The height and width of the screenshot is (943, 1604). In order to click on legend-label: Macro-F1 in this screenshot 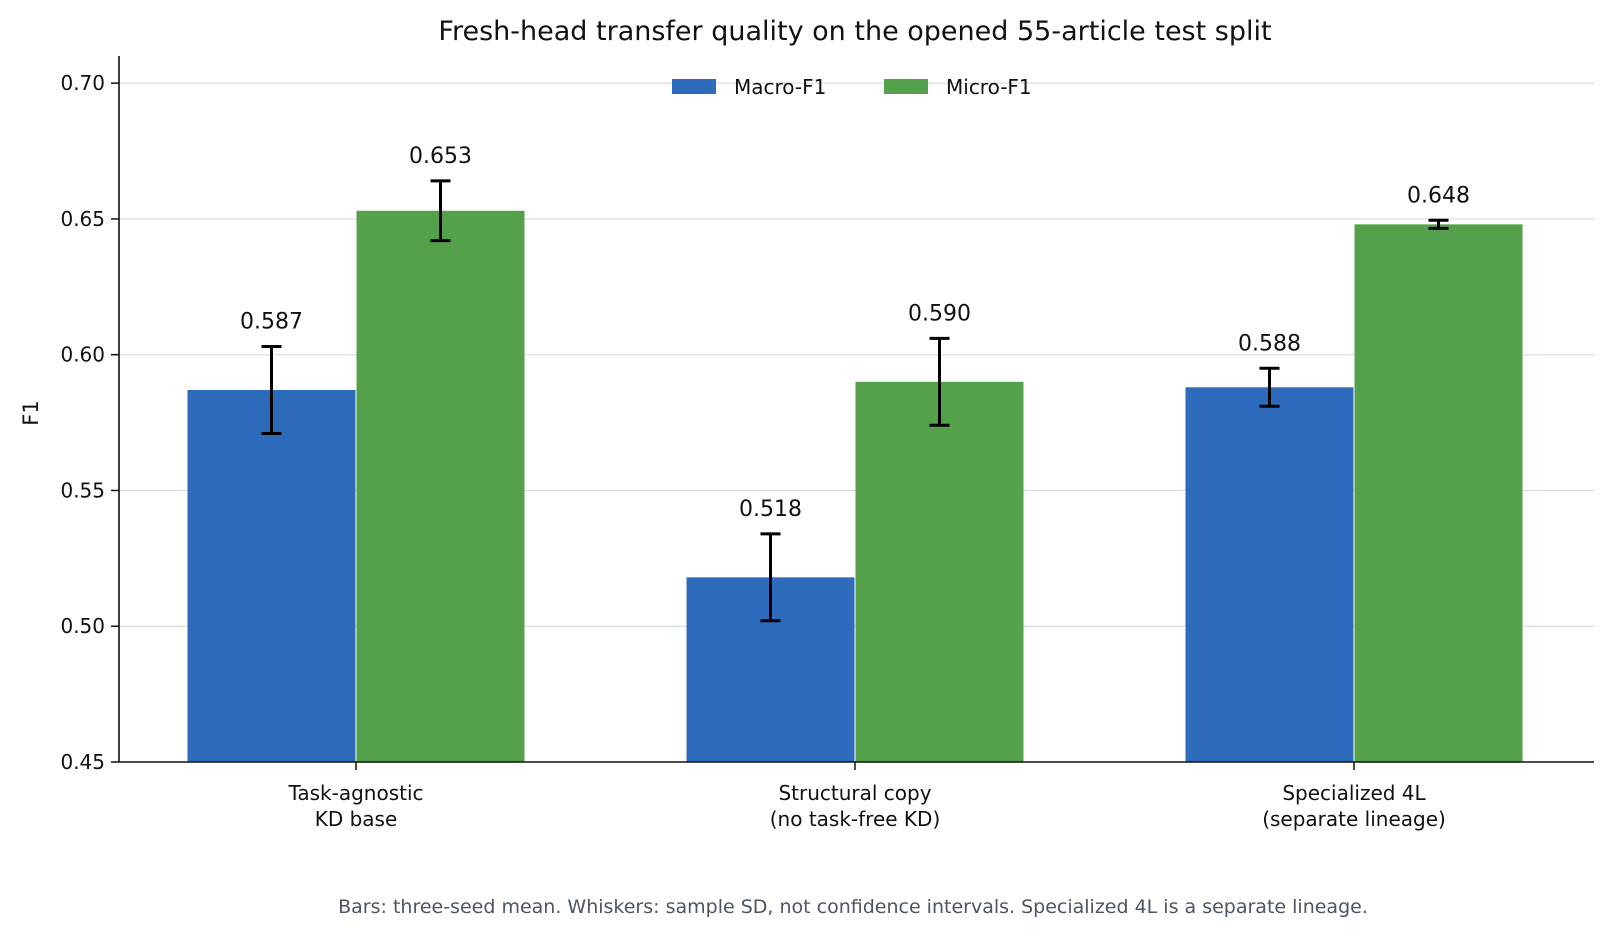, I will do `click(780, 87)`.